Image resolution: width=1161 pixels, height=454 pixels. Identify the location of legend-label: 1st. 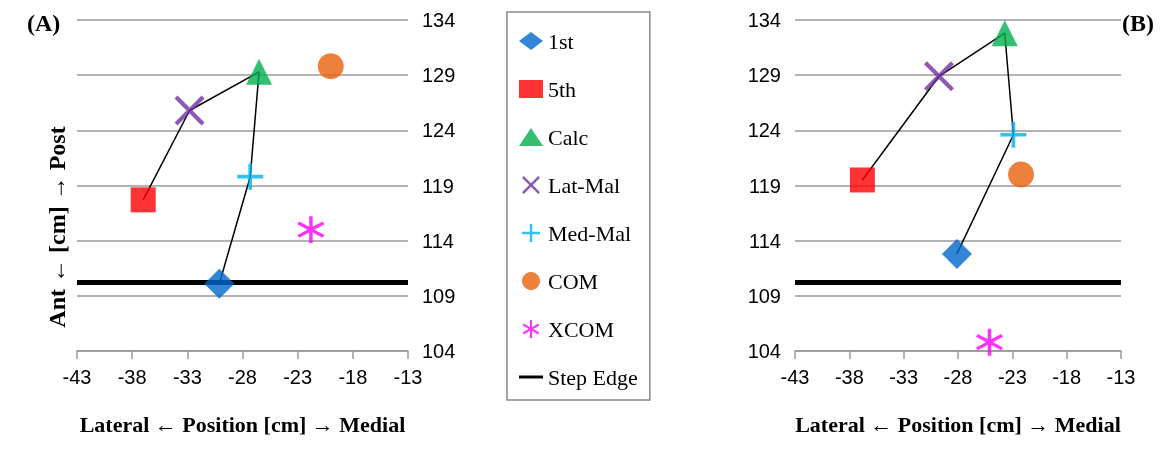
(561, 41).